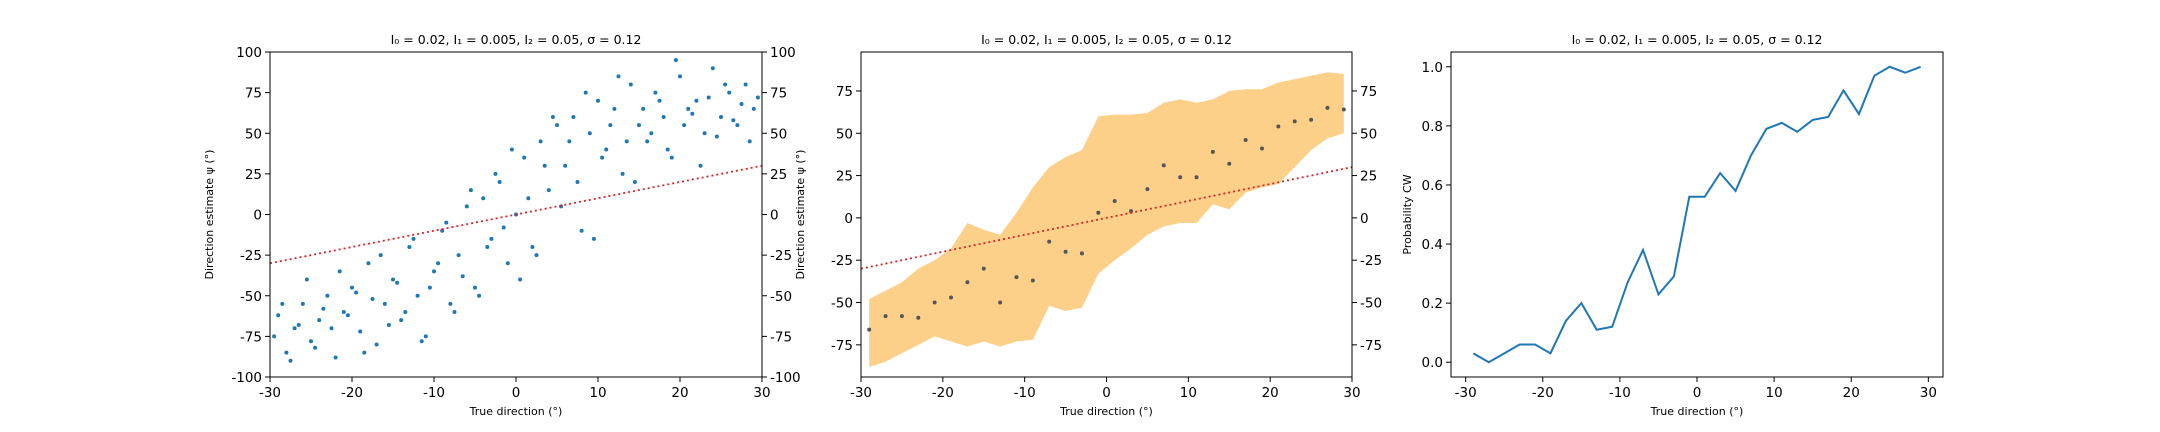  I want to click on x-tick-label: 0, so click(1106, 393).